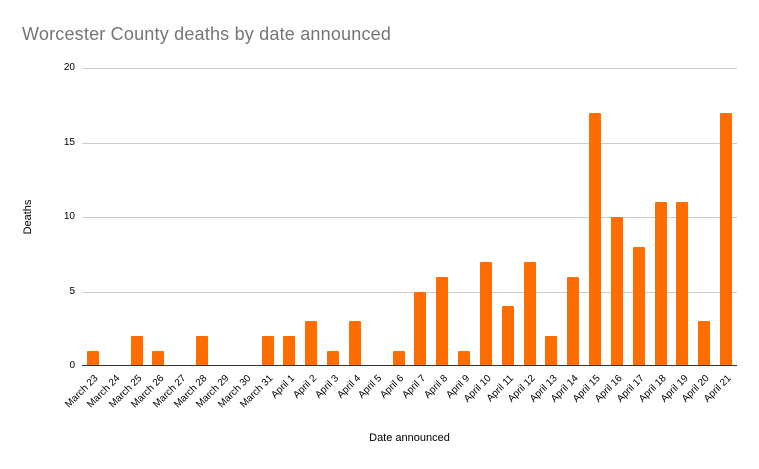 This screenshot has width=759, height=469. What do you see at coordinates (37, 216) in the screenshot?
I see `y-tick-labels: 0 5 10 15 20` at bounding box center [37, 216].